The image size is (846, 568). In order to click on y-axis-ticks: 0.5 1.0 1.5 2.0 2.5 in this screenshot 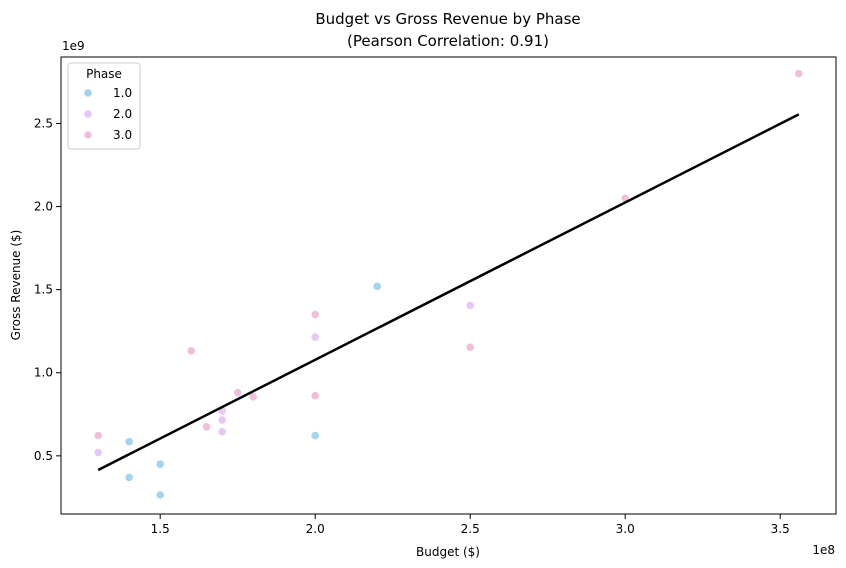, I will do `click(47, 289)`.